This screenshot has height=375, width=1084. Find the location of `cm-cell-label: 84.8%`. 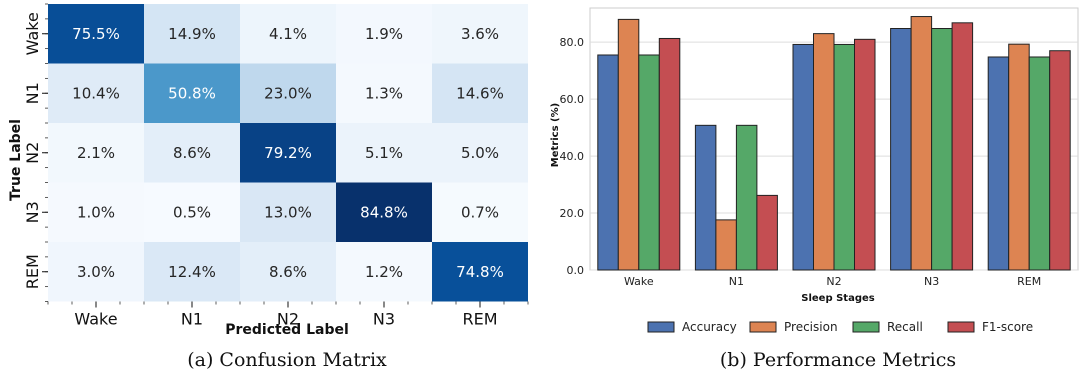

cm-cell-label: 84.8% is located at coordinates (384, 212).